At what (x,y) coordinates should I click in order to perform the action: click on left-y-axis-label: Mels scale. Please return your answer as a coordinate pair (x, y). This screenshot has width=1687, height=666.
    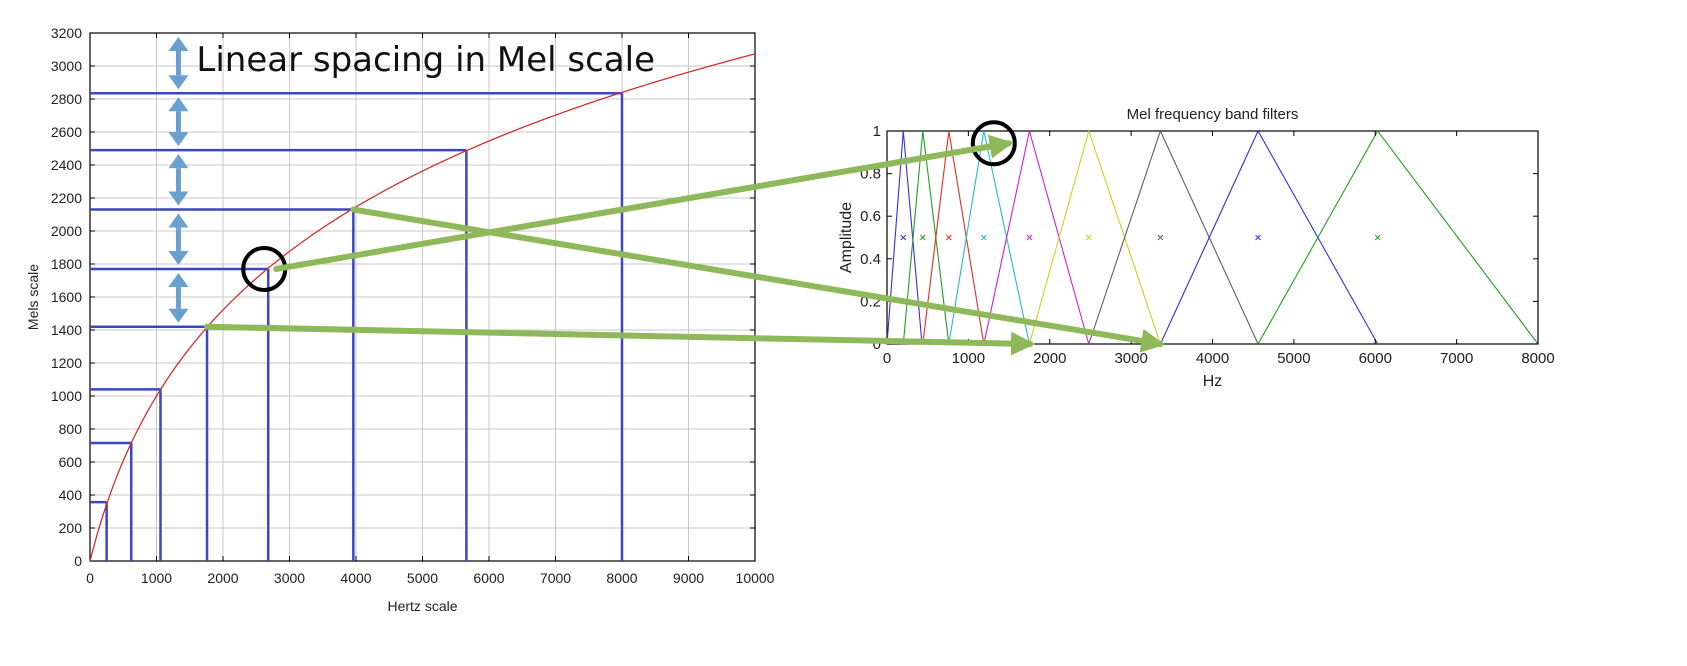
    Looking at the image, I should click on (33, 297).